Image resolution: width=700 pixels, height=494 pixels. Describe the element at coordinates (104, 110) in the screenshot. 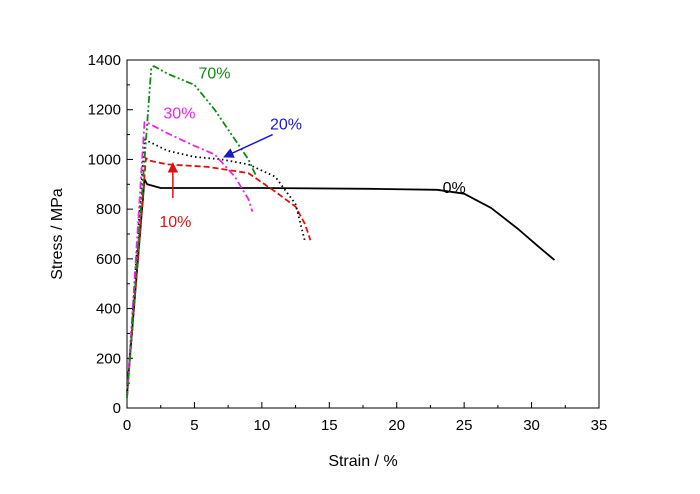

I see `y-tick-label: 1200` at that location.